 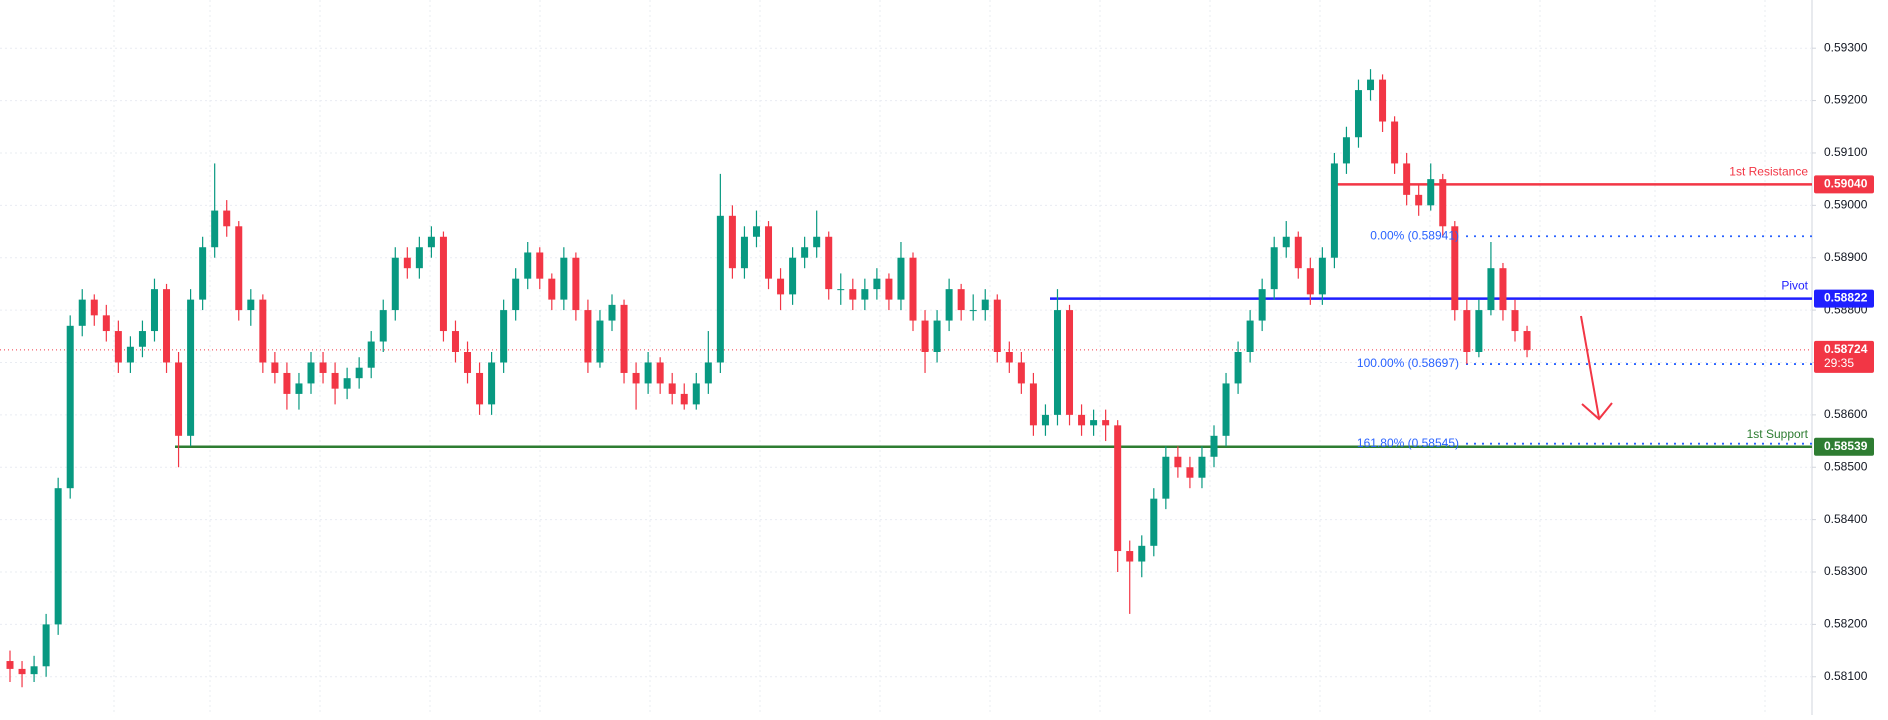 I want to click on last-price-label: 0.58724, so click(x=1846, y=349).